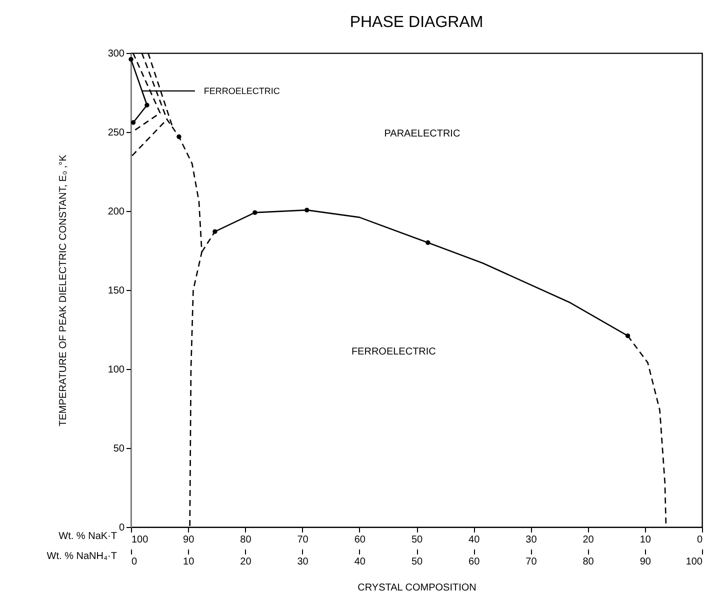 The height and width of the screenshot is (594, 715). Describe the element at coordinates (246, 562) in the screenshot. I see `x-tick-label: 20` at that location.